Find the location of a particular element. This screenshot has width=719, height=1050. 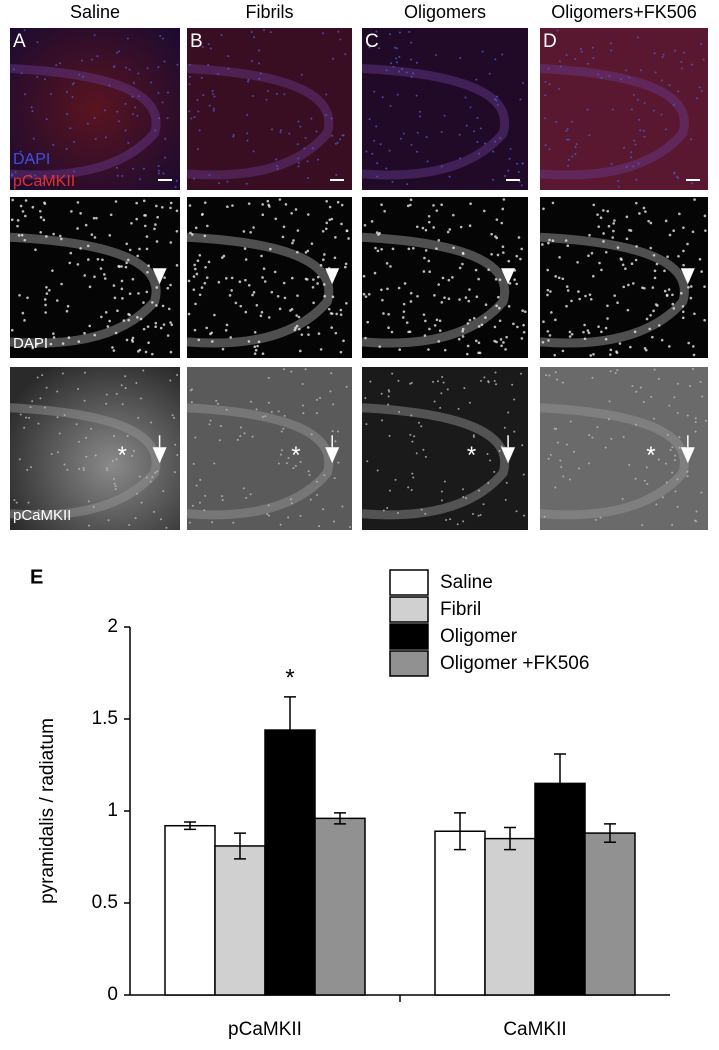

legend-label: Saline is located at coordinates (466, 582).